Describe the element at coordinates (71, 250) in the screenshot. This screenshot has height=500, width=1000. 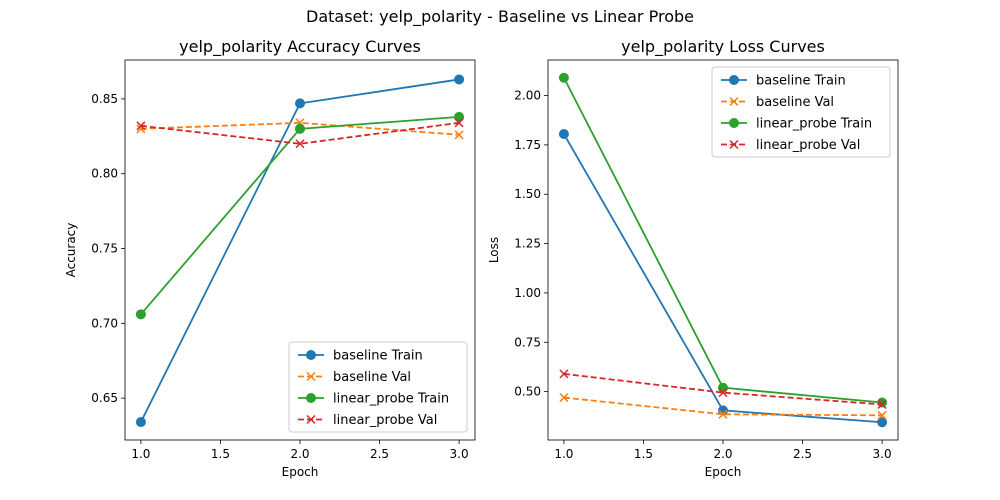
I see `y-axis-label: Accuracy` at that location.